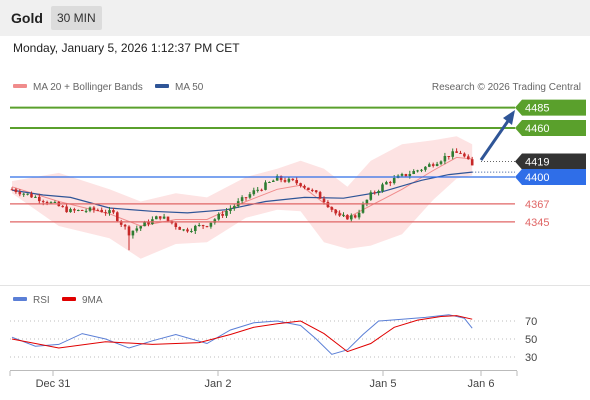 The image size is (590, 400). Describe the element at coordinates (531, 358) in the screenshot. I see `rsi-tick-label: 30` at that location.